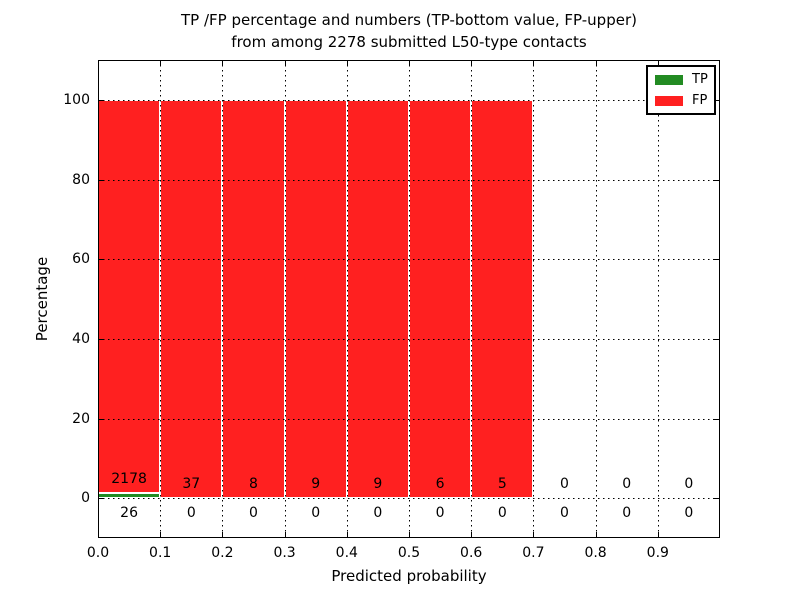 The width and height of the screenshot is (800, 600). I want to click on y-tick-label: 40, so click(81, 338).